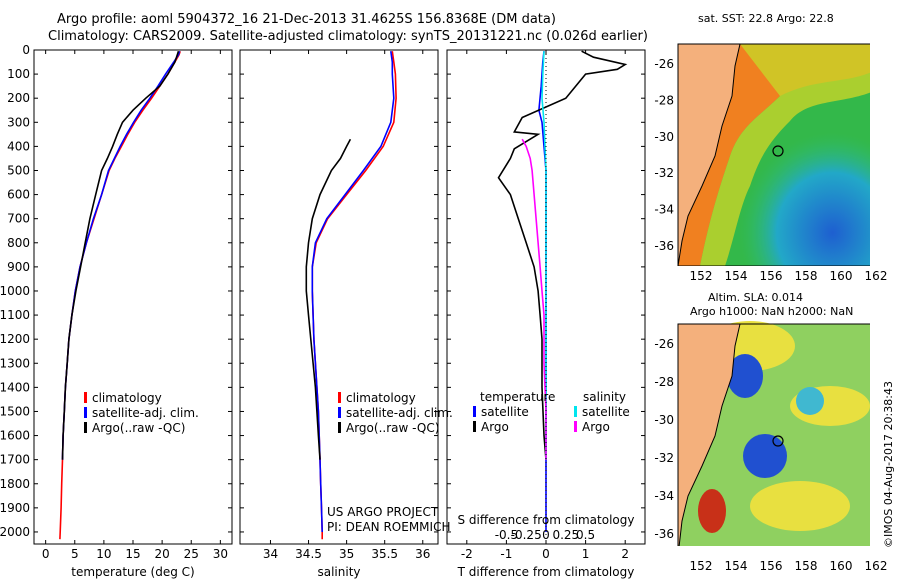 Image resolution: width=900 pixels, height=580 pixels. I want to click on legend-salinity-header: salinity, so click(604, 397).